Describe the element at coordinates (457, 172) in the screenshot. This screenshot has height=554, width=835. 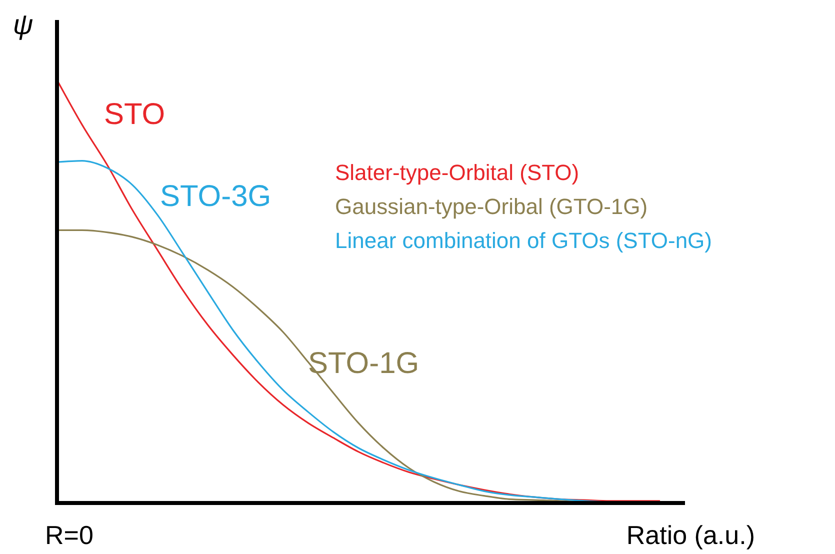
I see `text: Slater-type-Orbital (STO)` at that location.